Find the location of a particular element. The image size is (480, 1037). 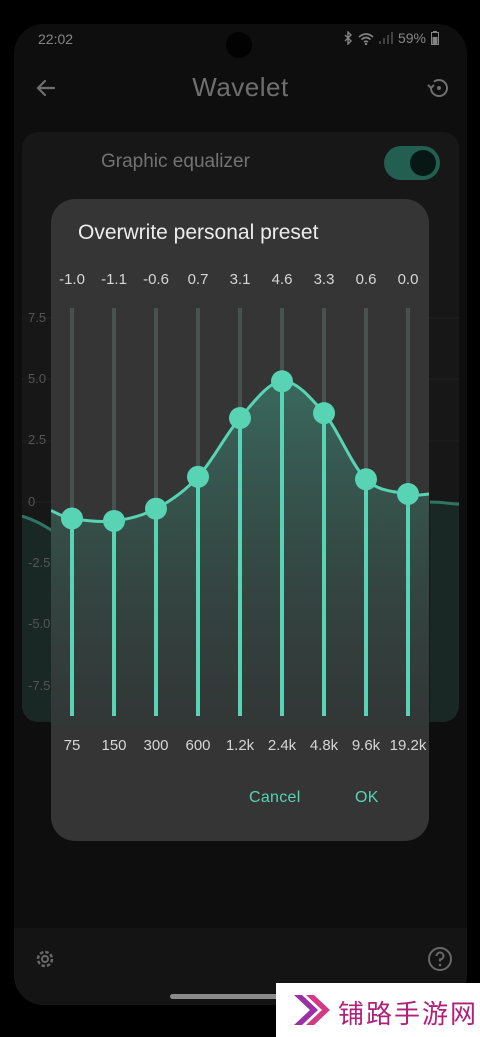

freq-label: 75 is located at coordinates (72, 745).